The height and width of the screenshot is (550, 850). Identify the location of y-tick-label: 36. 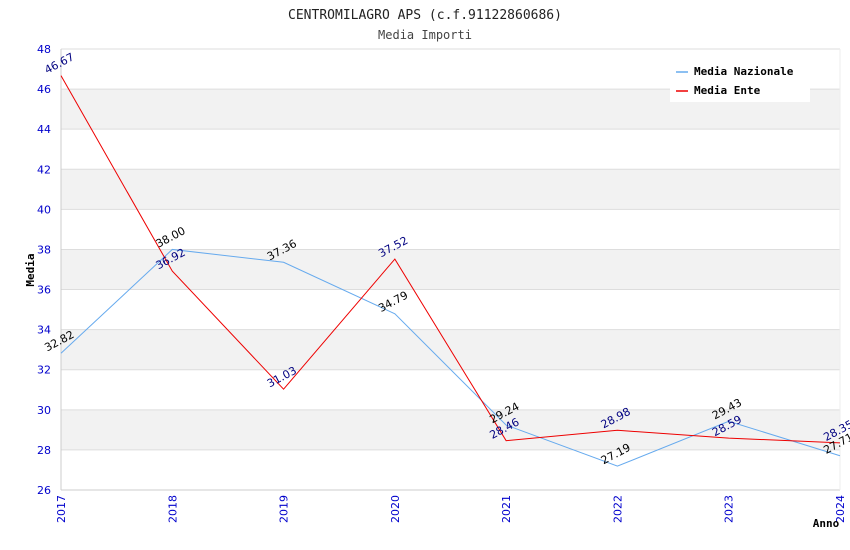
(44, 290).